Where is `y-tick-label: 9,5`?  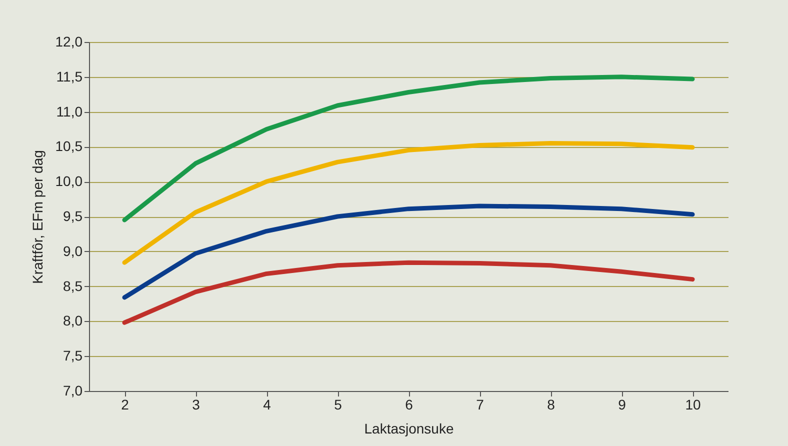 y-tick-label: 9,5 is located at coordinates (73, 216).